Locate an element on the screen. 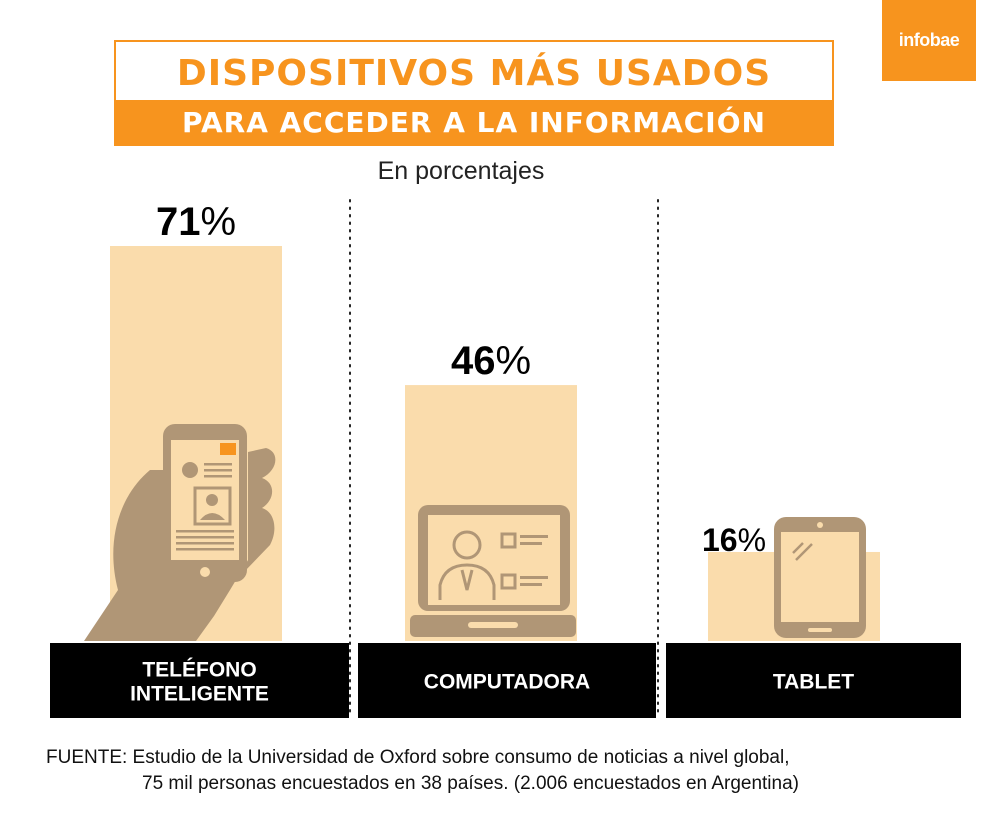  value-number: 71 is located at coordinates (178, 222).